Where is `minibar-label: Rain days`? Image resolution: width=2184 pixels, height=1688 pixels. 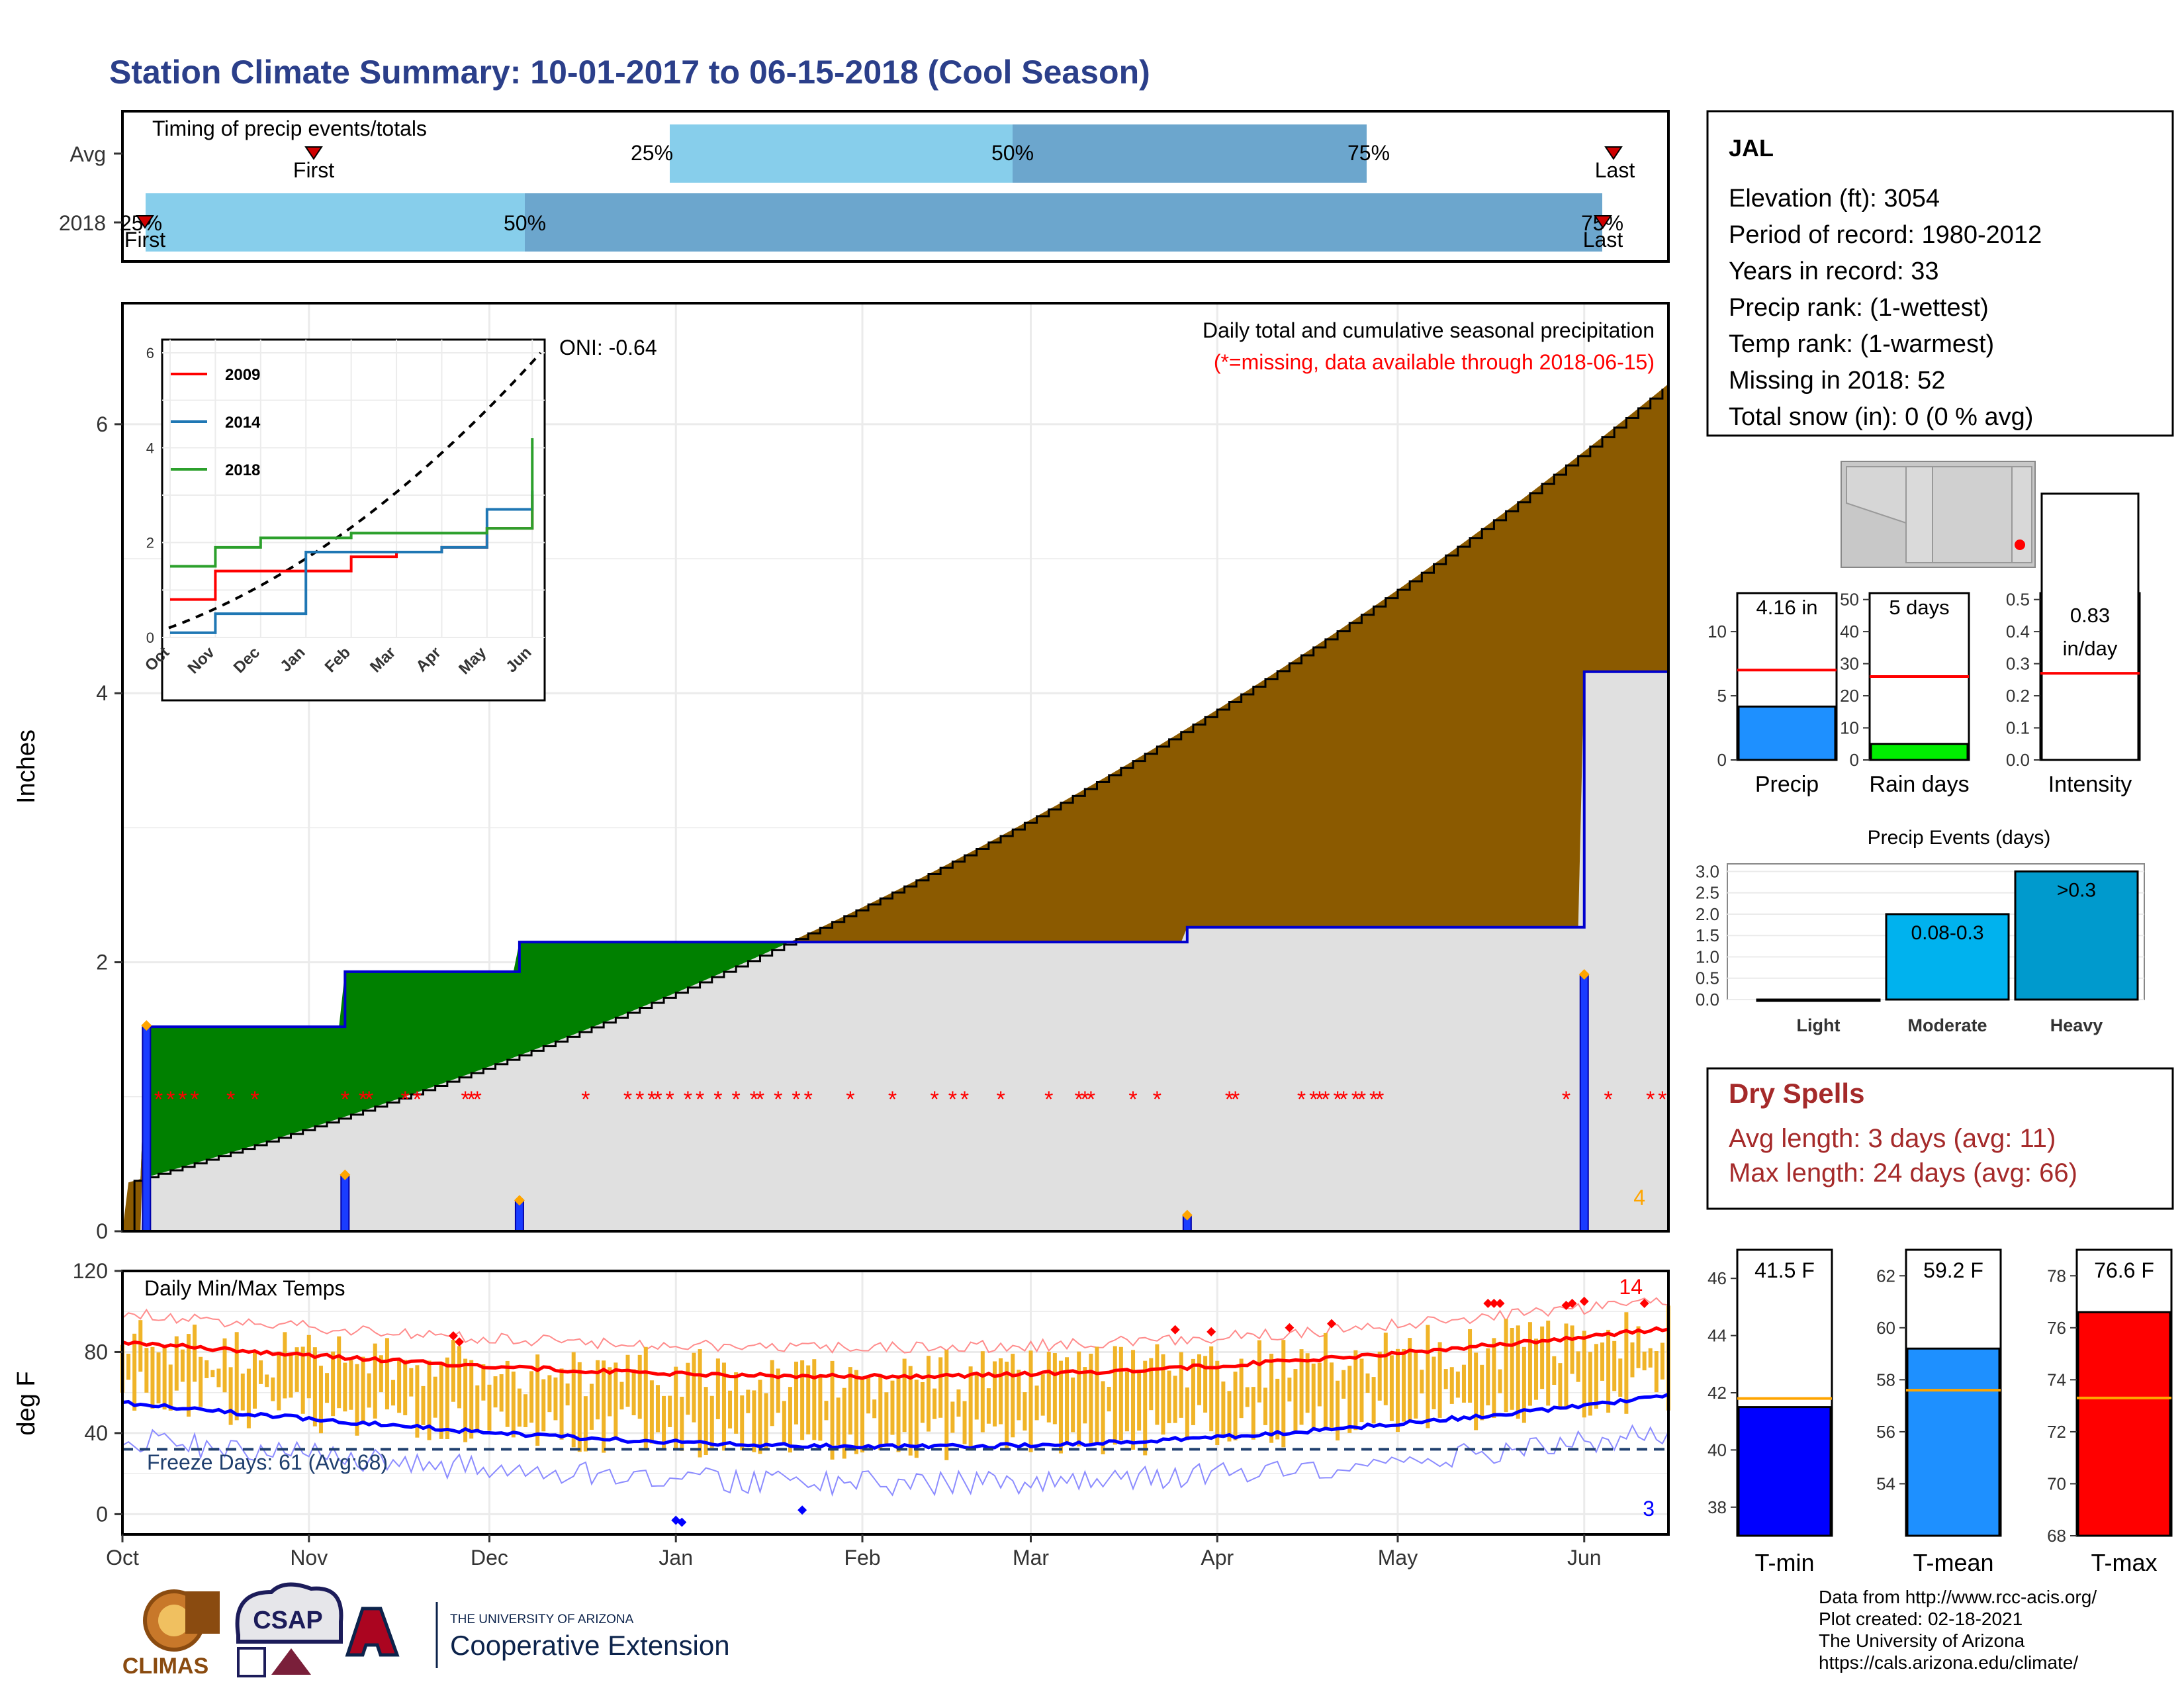 minibar-label: Rain days is located at coordinates (1919, 784).